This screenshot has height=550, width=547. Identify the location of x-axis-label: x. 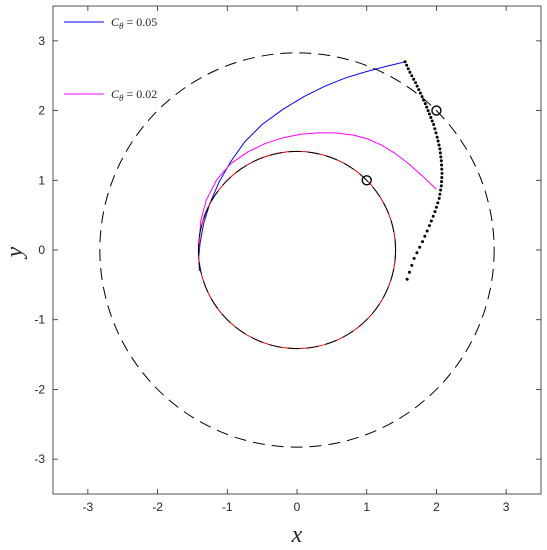
(297, 535).